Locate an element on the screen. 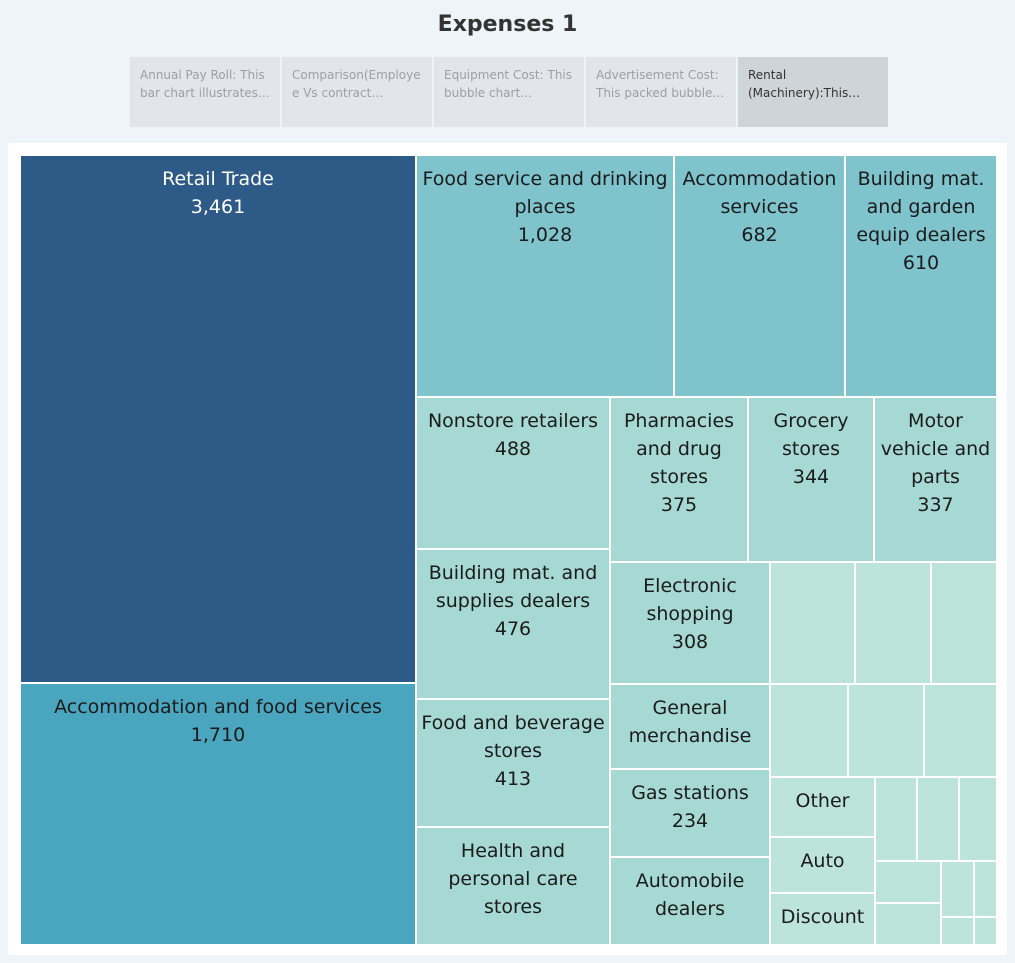 The width and height of the screenshot is (1015, 963). tile-label: Grocery stores 344 is located at coordinates (811, 449).